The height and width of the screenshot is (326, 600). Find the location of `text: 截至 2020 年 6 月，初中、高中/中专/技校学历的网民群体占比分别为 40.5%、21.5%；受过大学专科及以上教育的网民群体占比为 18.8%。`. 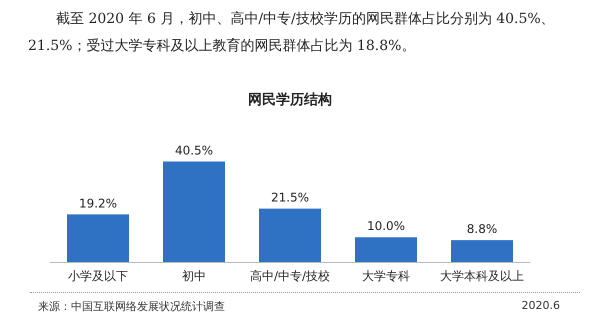

text: 截至 2020 年 6 月，初中、高中/中专/技校学历的网民群体占比分别为 40.5%、21.5%；受过大学专科及以上教育的网民群体占比为 18.8%。 is located at coordinates (292, 33).